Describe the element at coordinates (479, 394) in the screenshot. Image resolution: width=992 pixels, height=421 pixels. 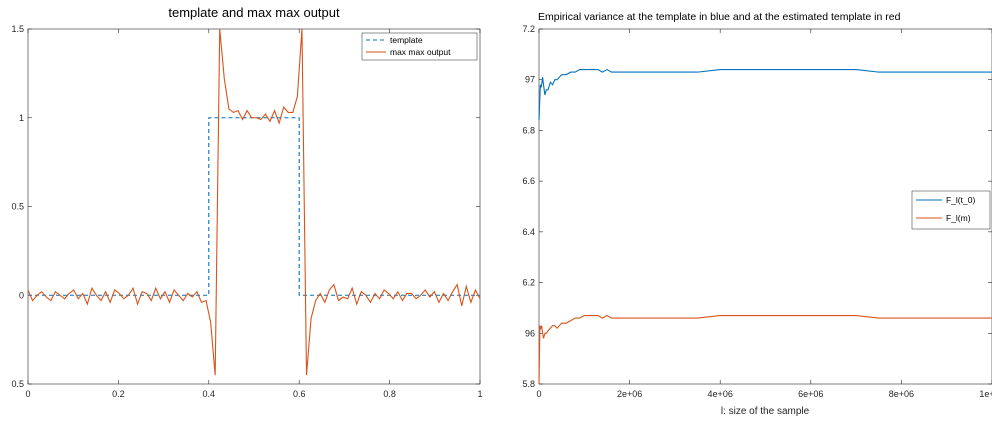
I see `left-x-tick-label: 1` at that location.